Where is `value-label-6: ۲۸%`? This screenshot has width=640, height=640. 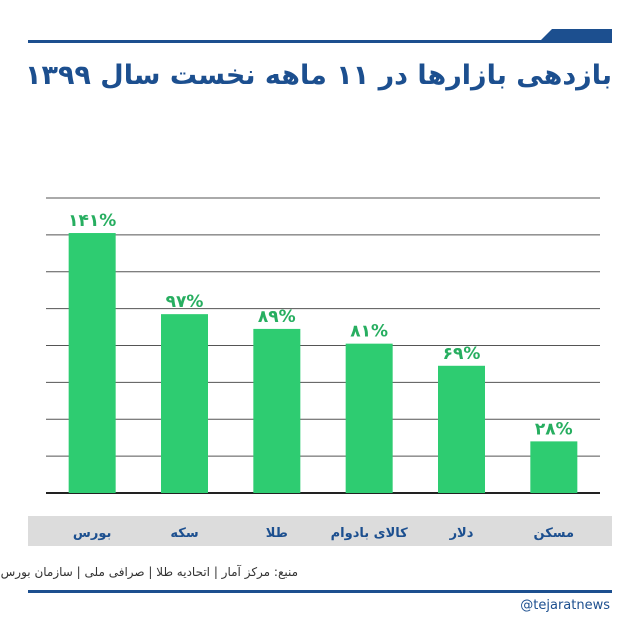 value-label-6: ۲۸% is located at coordinates (554, 429).